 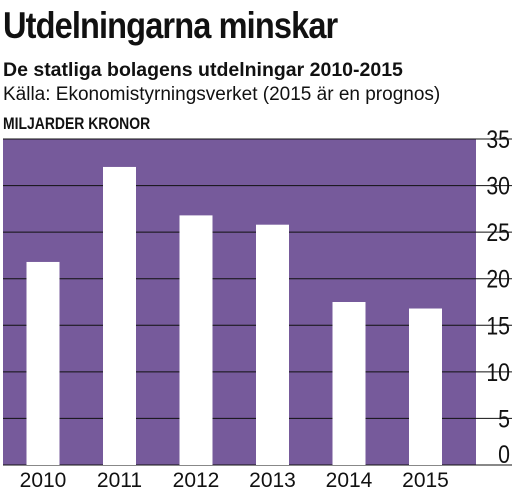 I want to click on x-axis-labels: 2010 2011 2012 2013 2014 2015, so click(x=234, y=480).